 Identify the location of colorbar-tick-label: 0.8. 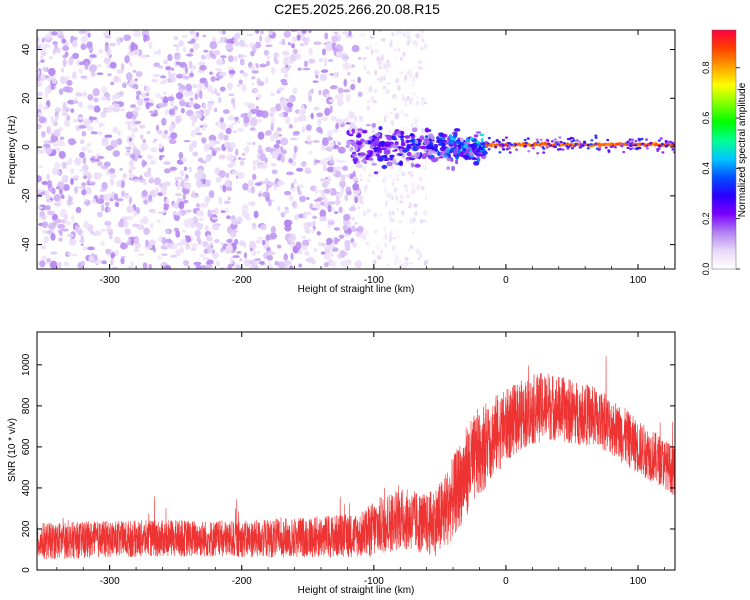
(706, 67).